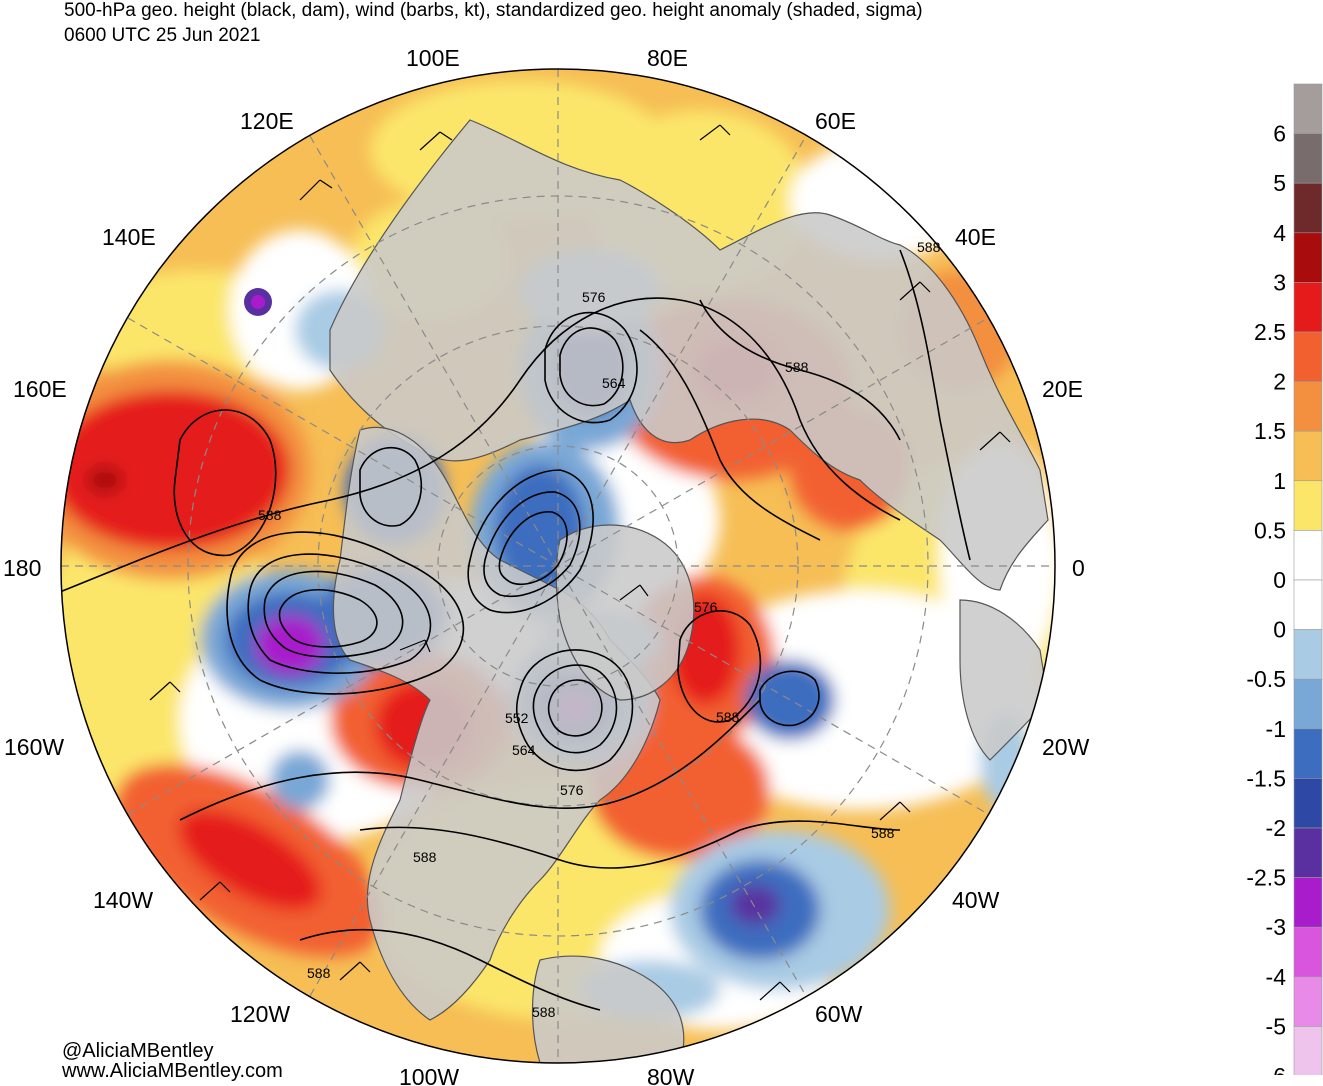  I want to click on contour-label: 552, so click(517, 718).